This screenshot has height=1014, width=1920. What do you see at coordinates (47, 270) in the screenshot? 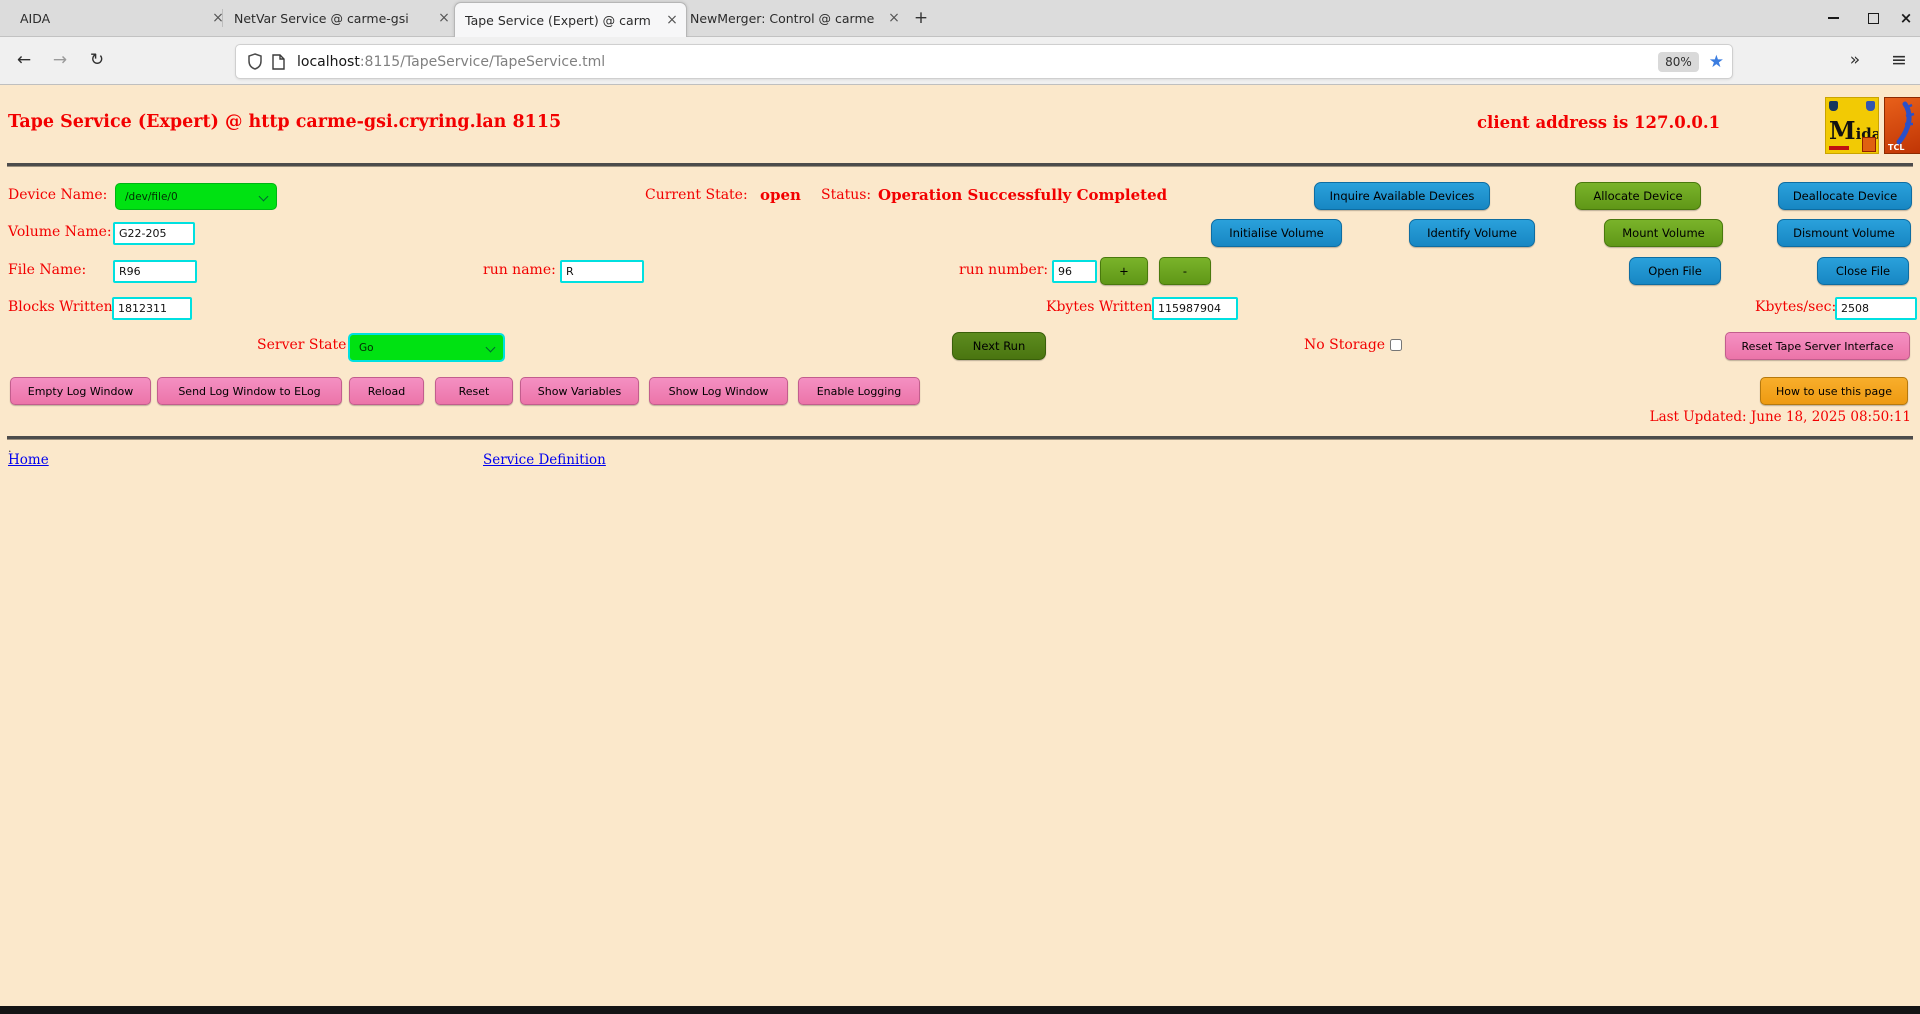
I see `file-name-label: File Name:` at bounding box center [47, 270].